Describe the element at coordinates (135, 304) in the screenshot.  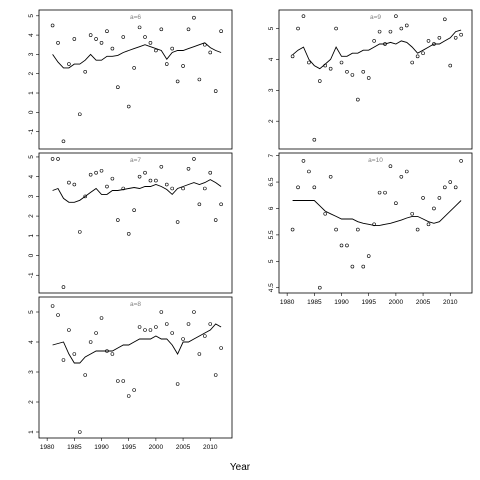
I see `panel-label: a=8` at that location.